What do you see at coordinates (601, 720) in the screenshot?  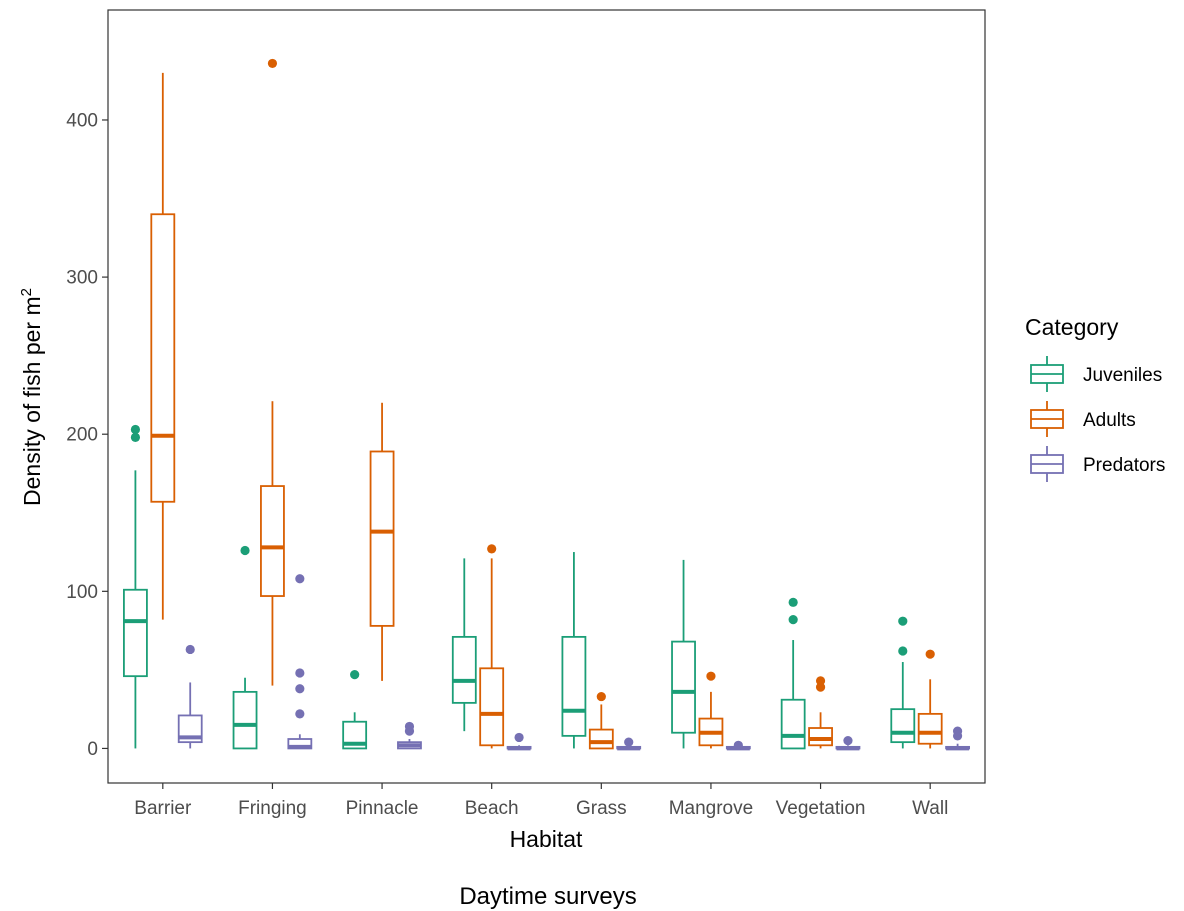 I see `box-adults-grass` at bounding box center [601, 720].